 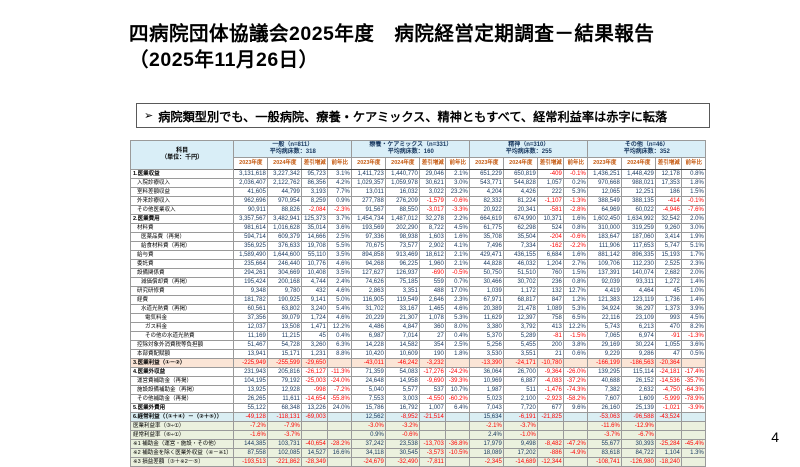 I want to click on column-header: 差引増減, so click(x=669, y=163).